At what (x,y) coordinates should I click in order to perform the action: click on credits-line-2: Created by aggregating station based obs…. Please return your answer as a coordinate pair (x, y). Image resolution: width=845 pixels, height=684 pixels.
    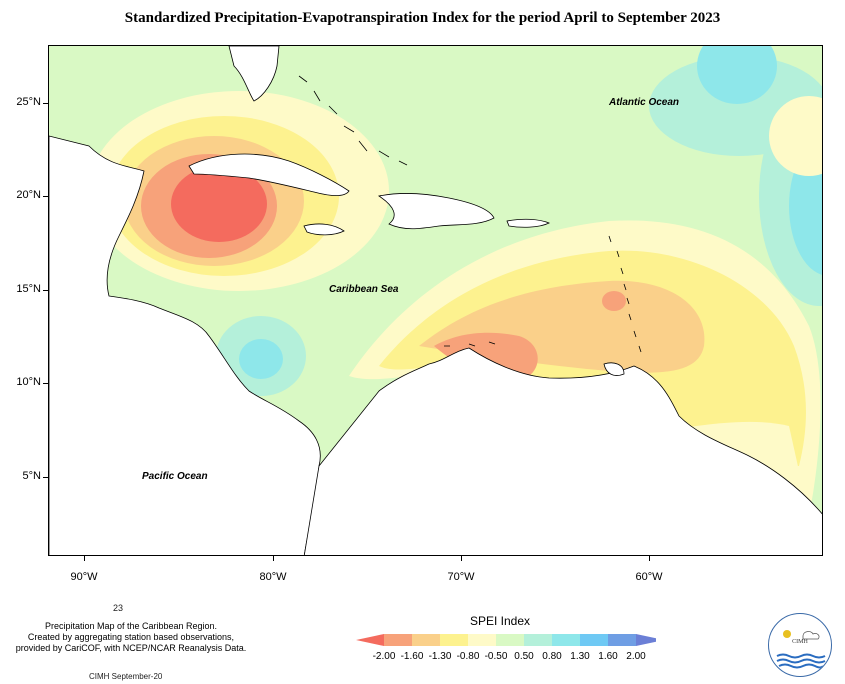
    Looking at the image, I should click on (131, 637).